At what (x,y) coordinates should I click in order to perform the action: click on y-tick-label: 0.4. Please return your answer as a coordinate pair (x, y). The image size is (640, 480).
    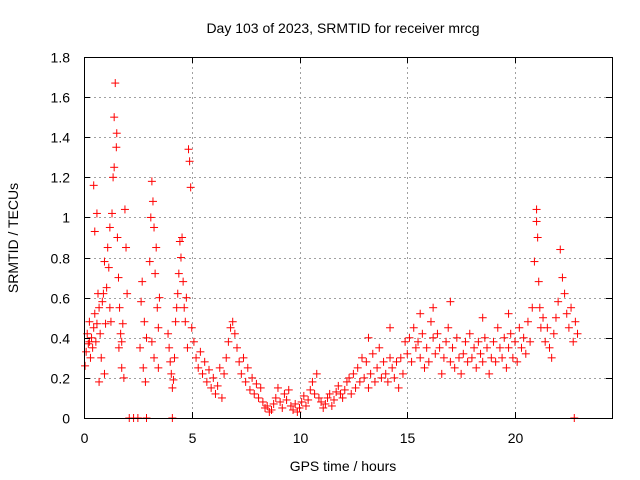
    Looking at the image, I should click on (61, 339).